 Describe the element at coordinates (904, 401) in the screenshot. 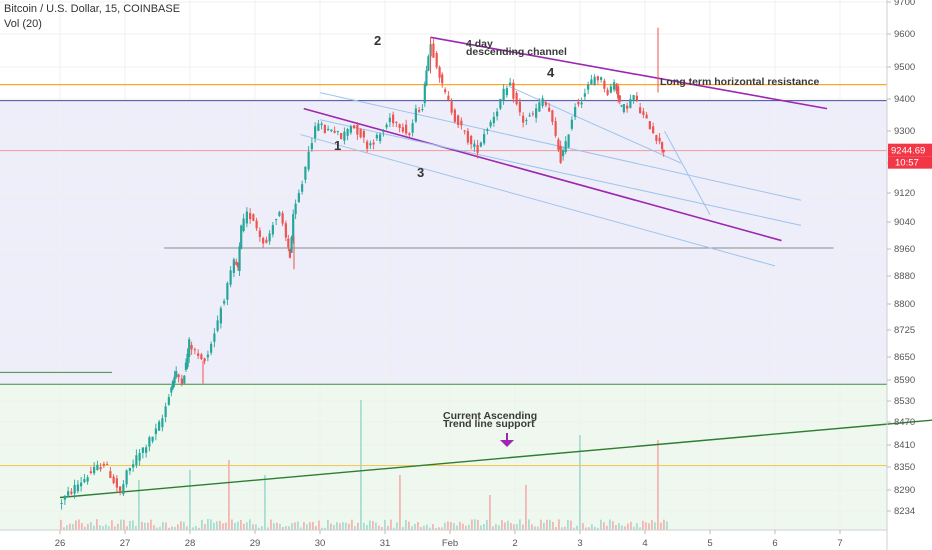

I see `price-tick-label: 8530` at that location.